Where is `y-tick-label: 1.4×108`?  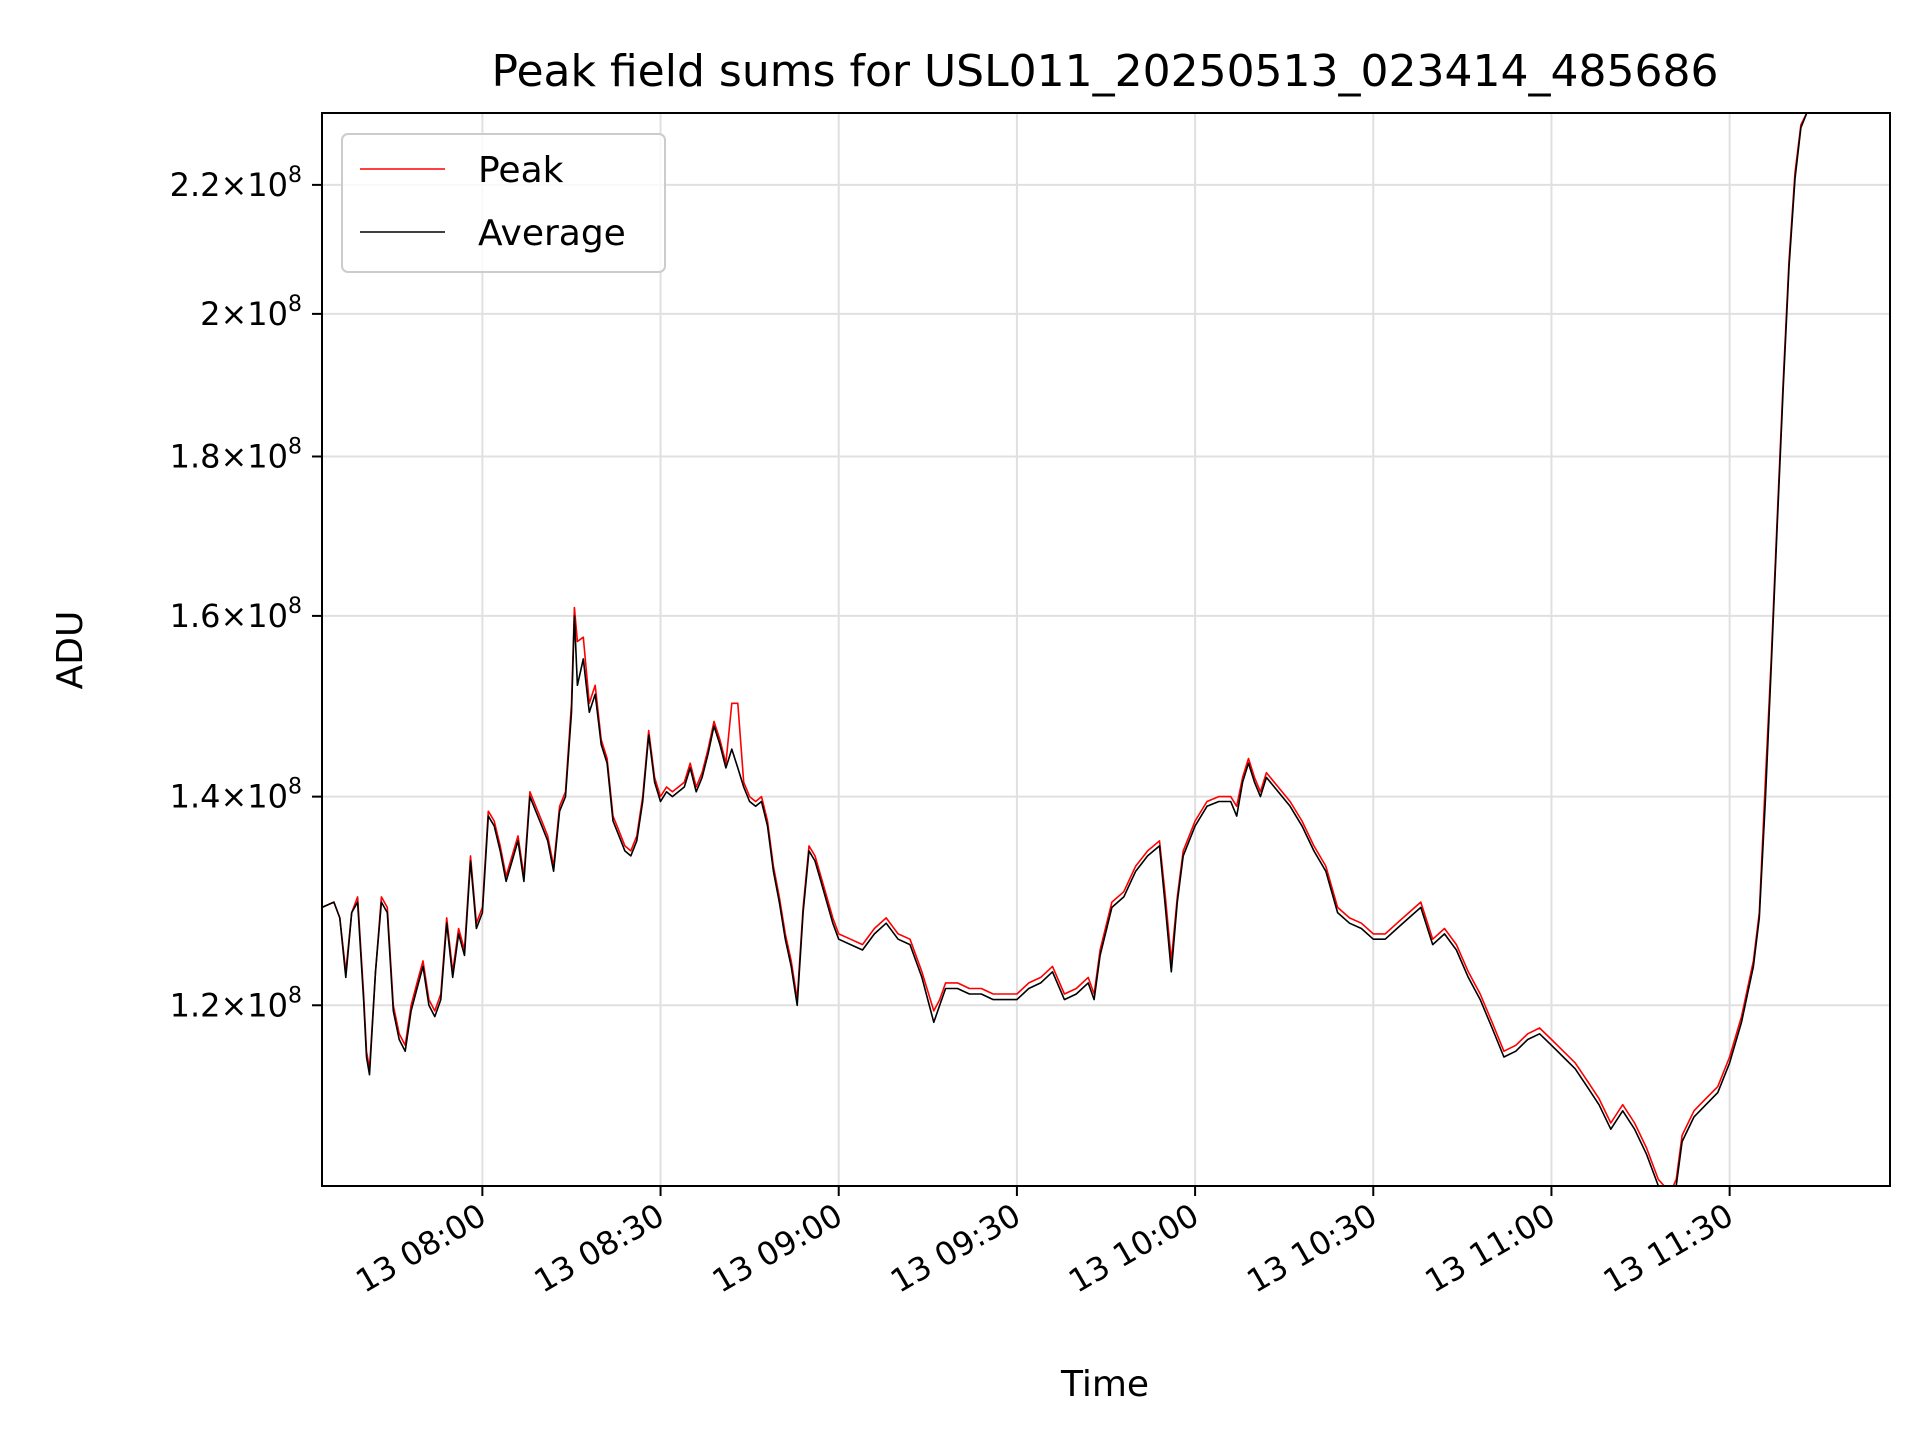 y-tick-label: 1.4×108 is located at coordinates (236, 795).